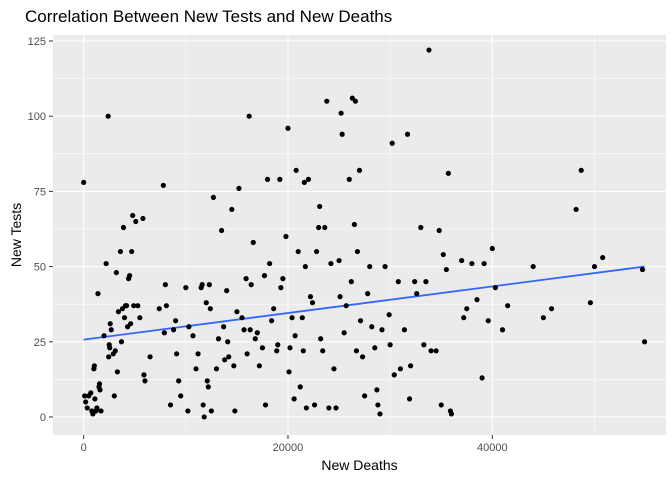  I want to click on x-axis-title: New Deaths, so click(359, 465).